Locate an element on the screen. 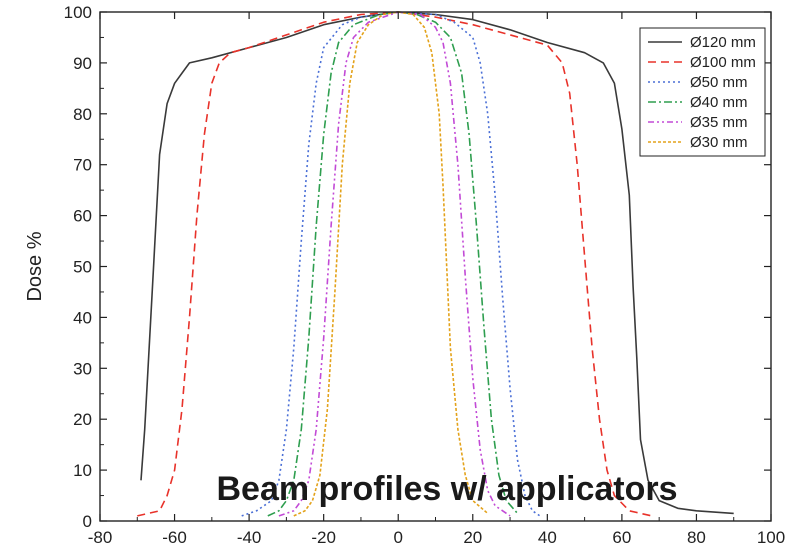 Image resolution: width=788 pixels, height=558 pixels. y-tick-label-1: 10 is located at coordinates (82, 470).